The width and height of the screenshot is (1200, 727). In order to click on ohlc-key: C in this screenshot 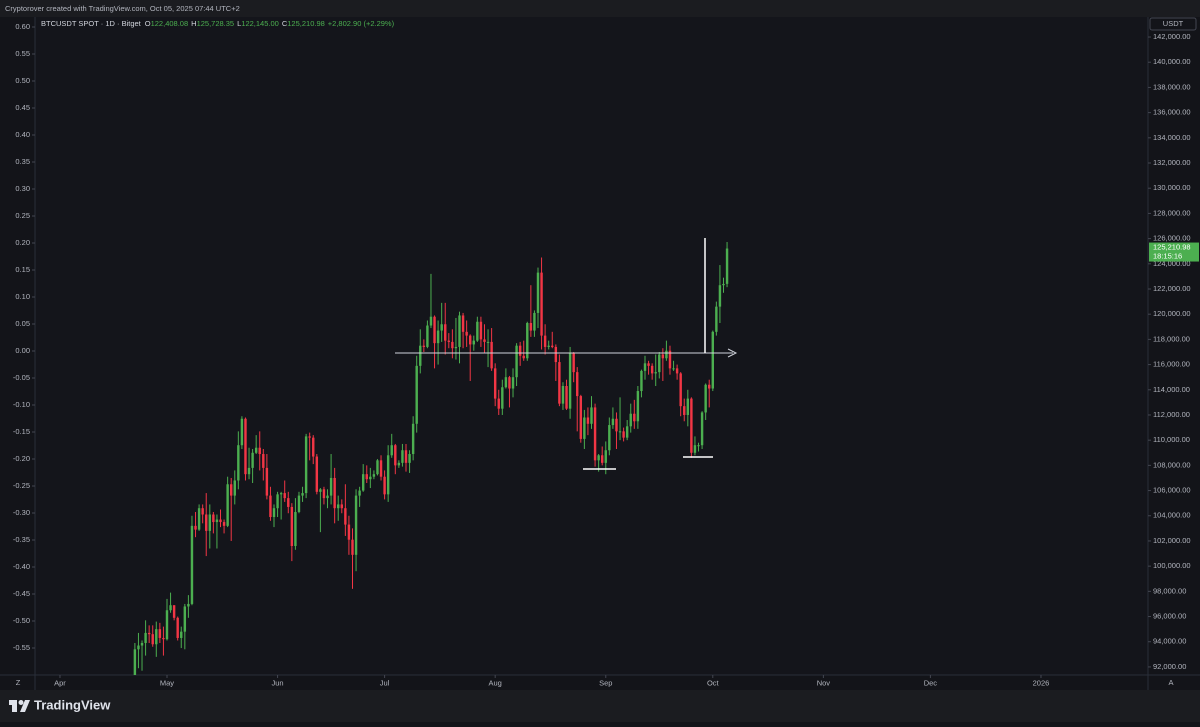, I will do `click(285, 23)`.